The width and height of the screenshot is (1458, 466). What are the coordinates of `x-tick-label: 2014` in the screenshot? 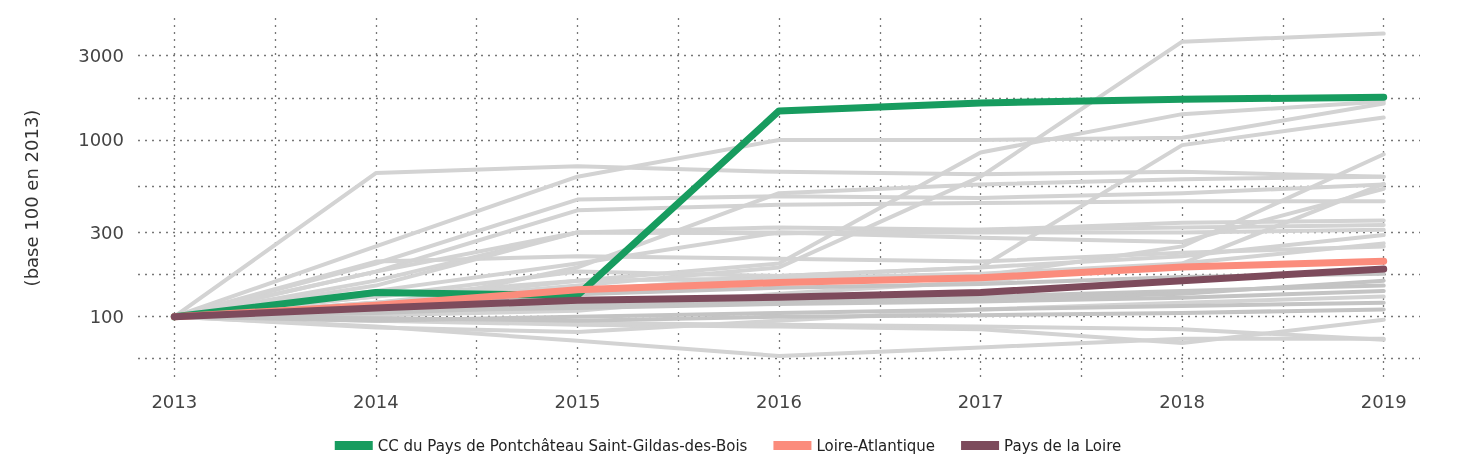 It's located at (375, 401).